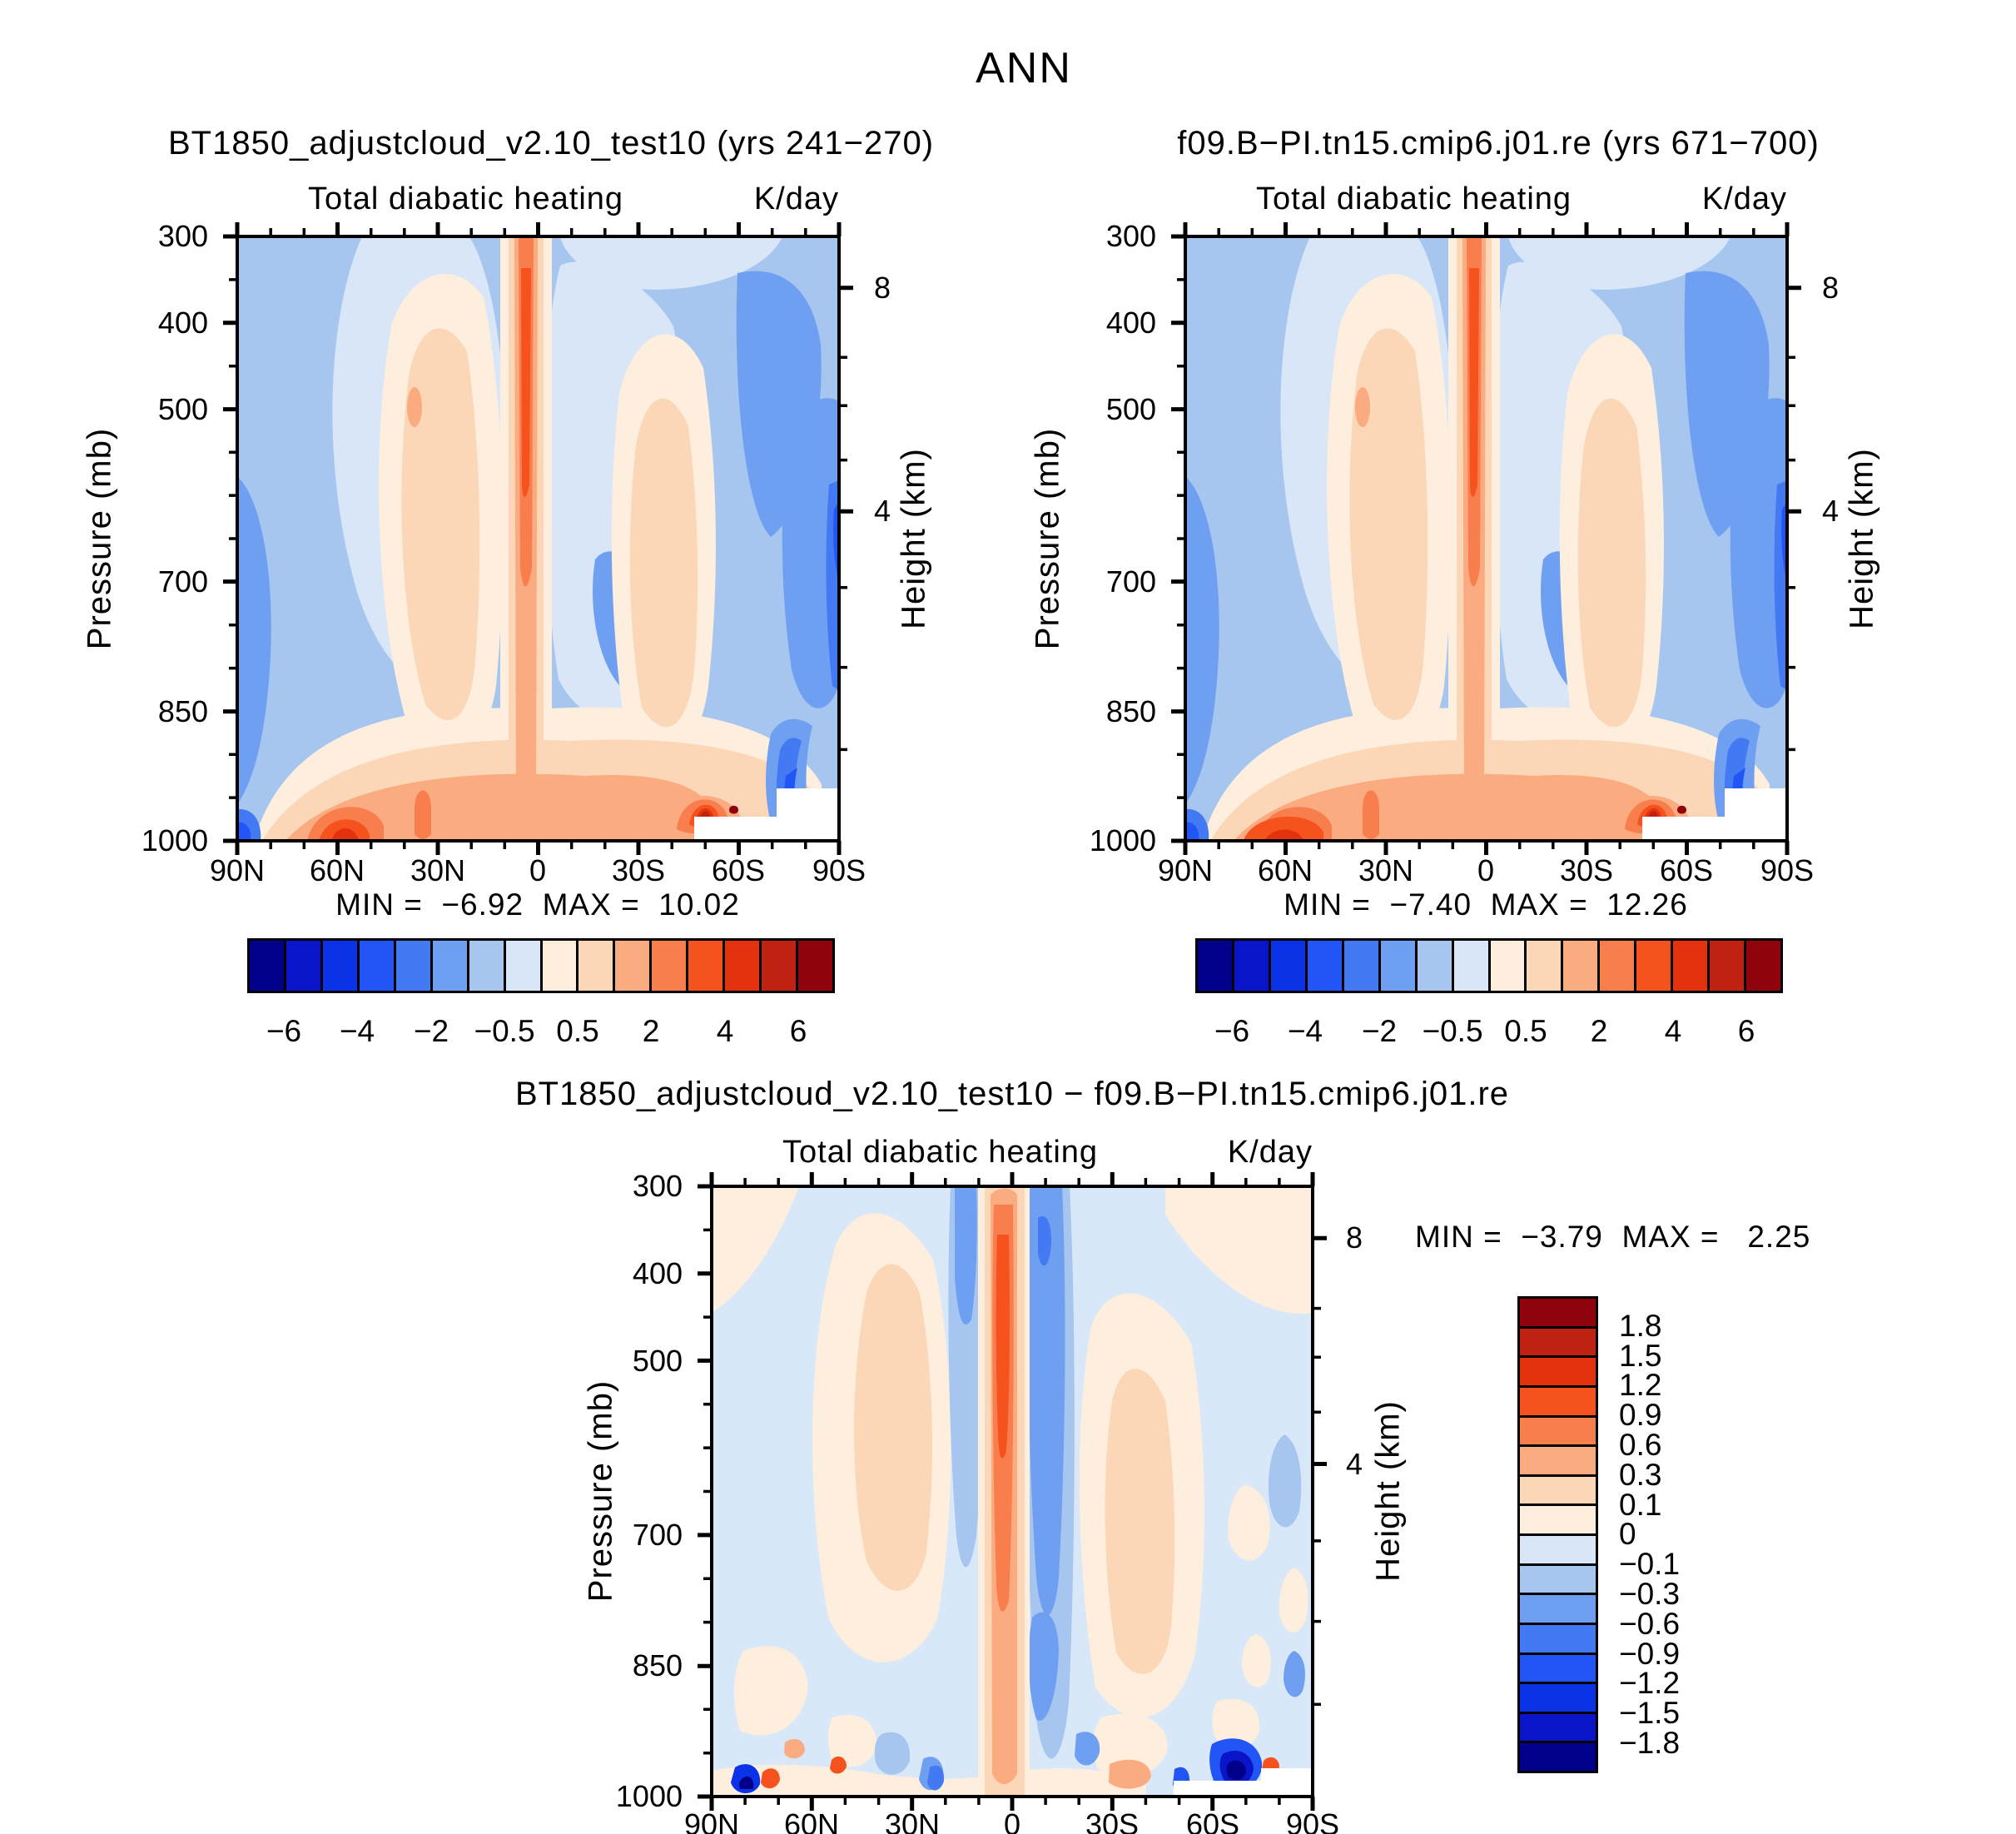 Image resolution: width=2016 pixels, height=1834 pixels. What do you see at coordinates (940, 1152) in the screenshot?
I see `field-label-difference: Total diabatic heating` at bounding box center [940, 1152].